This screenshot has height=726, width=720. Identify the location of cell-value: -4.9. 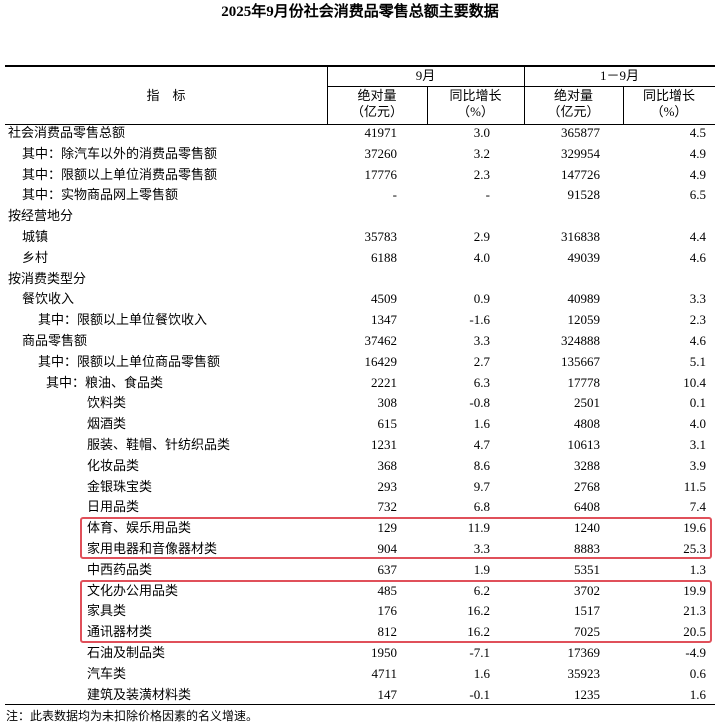
(695, 652).